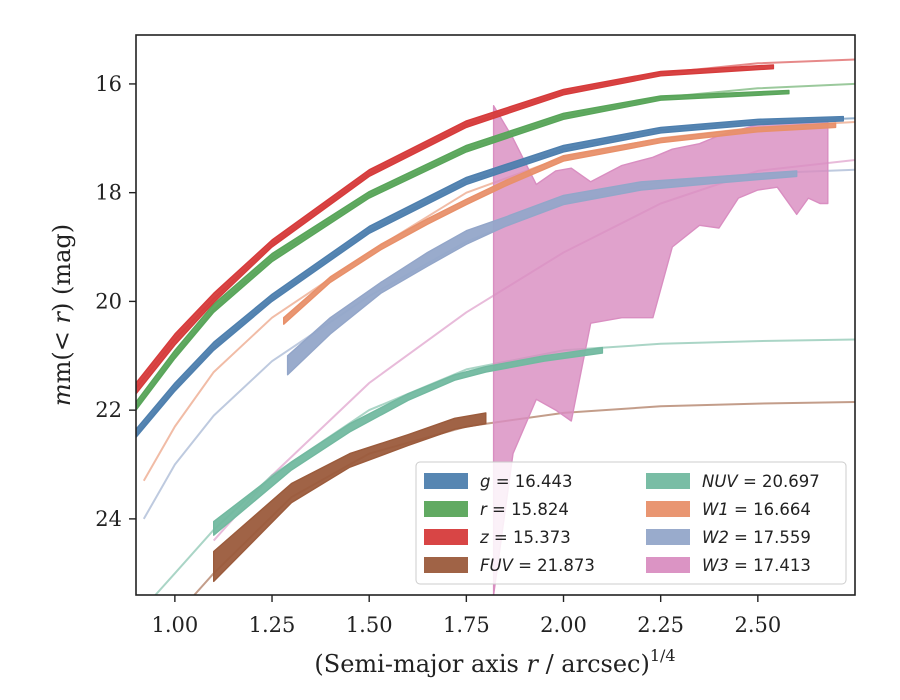 Image resolution: width=900 pixels, height=700 pixels. Describe the element at coordinates (525, 537) in the screenshot. I see `legend-label-z: z = 15.373` at that location.